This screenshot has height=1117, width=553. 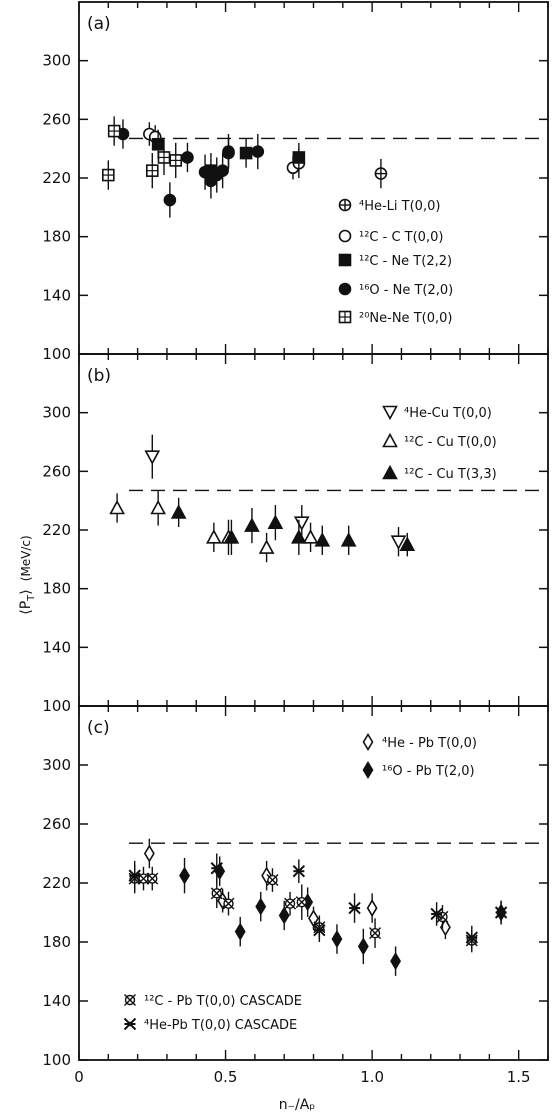 I want to click on legend-entry: ⁴He-Cu T(0,0), so click(x=448, y=413).